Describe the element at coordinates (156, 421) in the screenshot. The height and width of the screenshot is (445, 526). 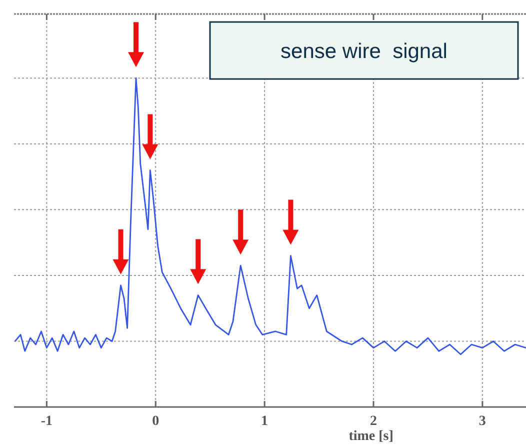
I see `x-tick-label: 0` at that location.